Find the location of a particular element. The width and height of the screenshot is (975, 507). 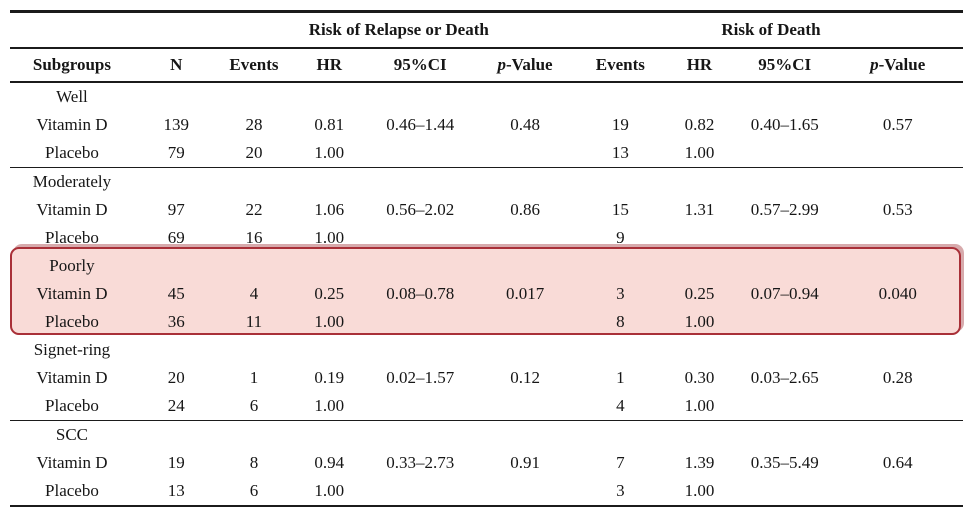

value-cell: 1.06 is located at coordinates (329, 210).